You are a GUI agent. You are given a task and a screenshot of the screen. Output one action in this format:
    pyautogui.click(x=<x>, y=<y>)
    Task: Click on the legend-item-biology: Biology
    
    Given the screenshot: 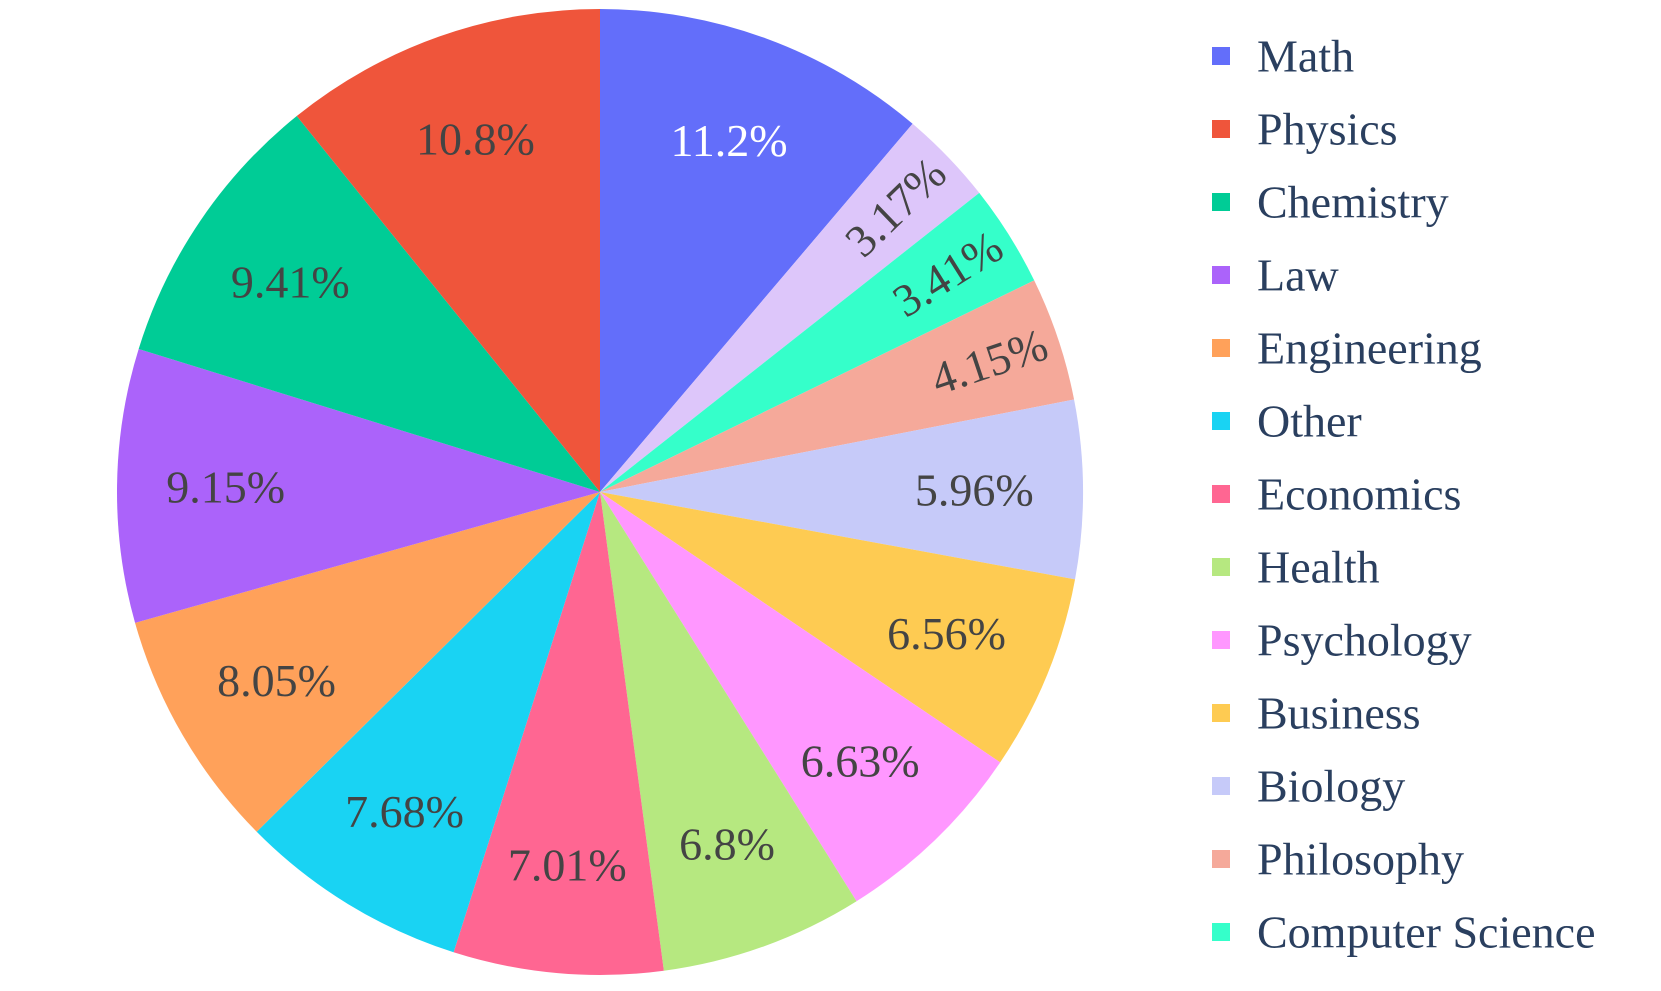 What is the action you would take?
    pyautogui.click(x=1308, y=786)
    